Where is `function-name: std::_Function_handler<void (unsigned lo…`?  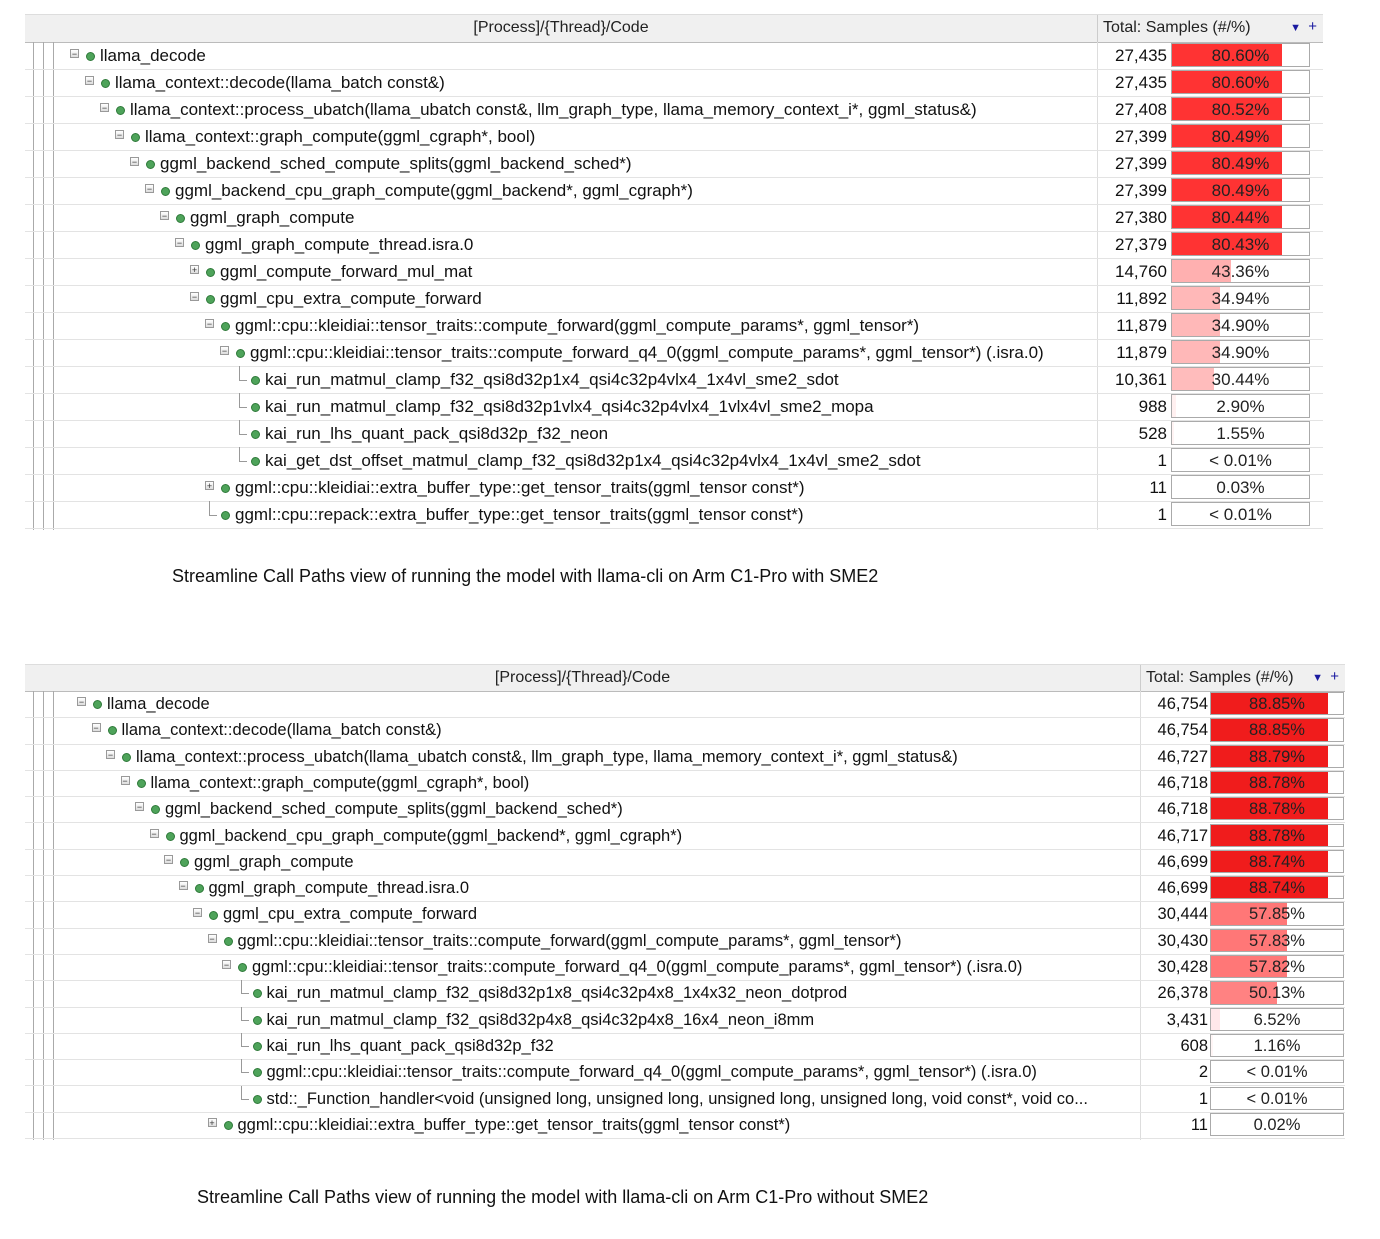 function-name: std::_Function_handler<void (unsigned lo… is located at coordinates (677, 1098).